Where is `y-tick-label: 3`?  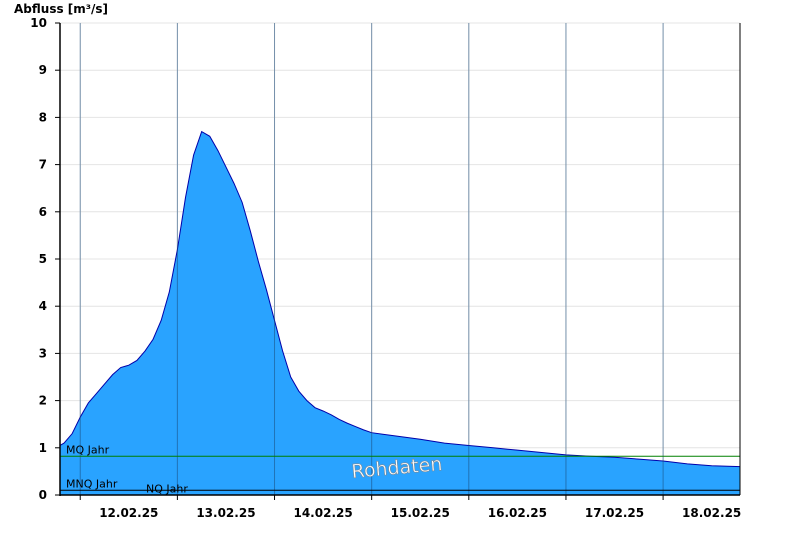
y-tick-label: 3 is located at coordinates (43, 353).